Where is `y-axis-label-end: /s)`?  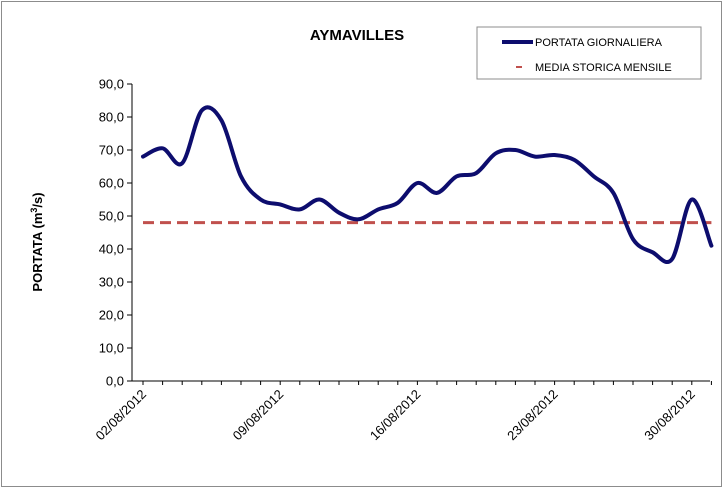
y-axis-label-end: /s) is located at coordinates (37, 199).